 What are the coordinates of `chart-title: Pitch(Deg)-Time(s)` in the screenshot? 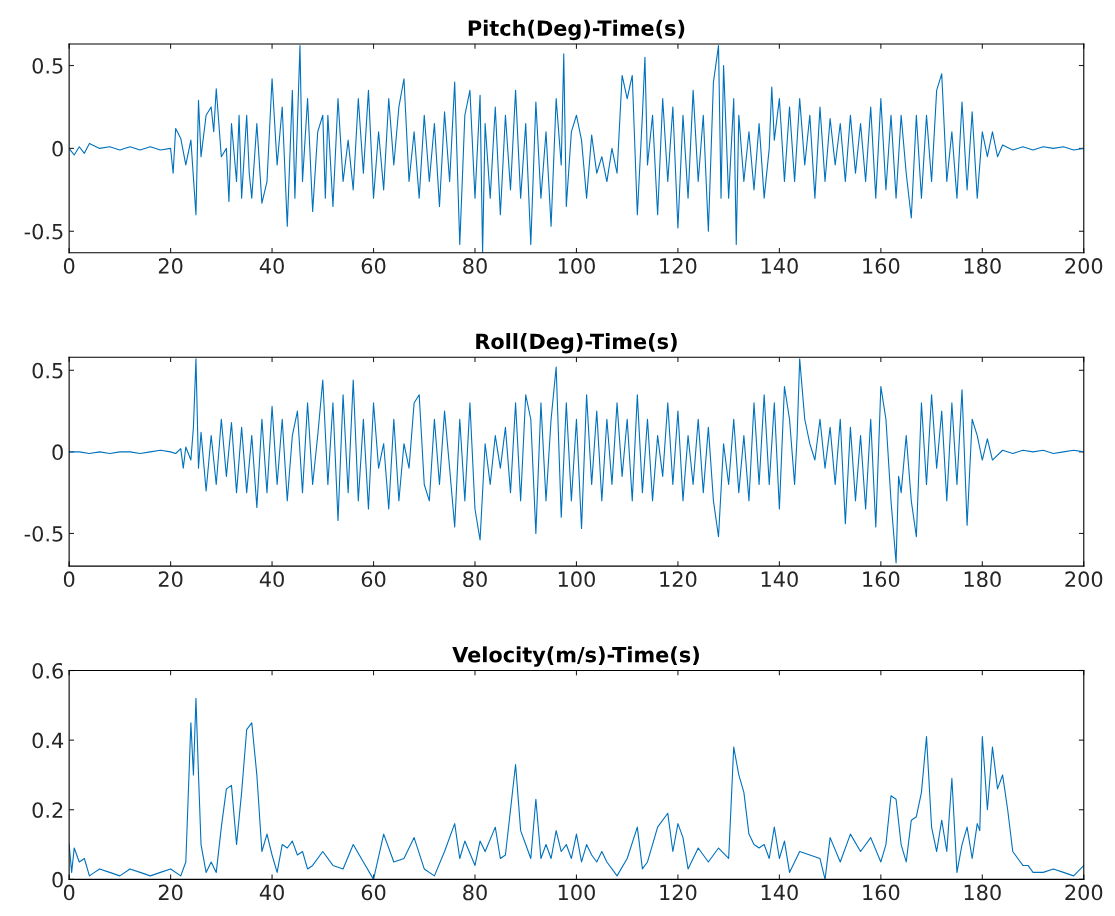 It's located at (576, 30).